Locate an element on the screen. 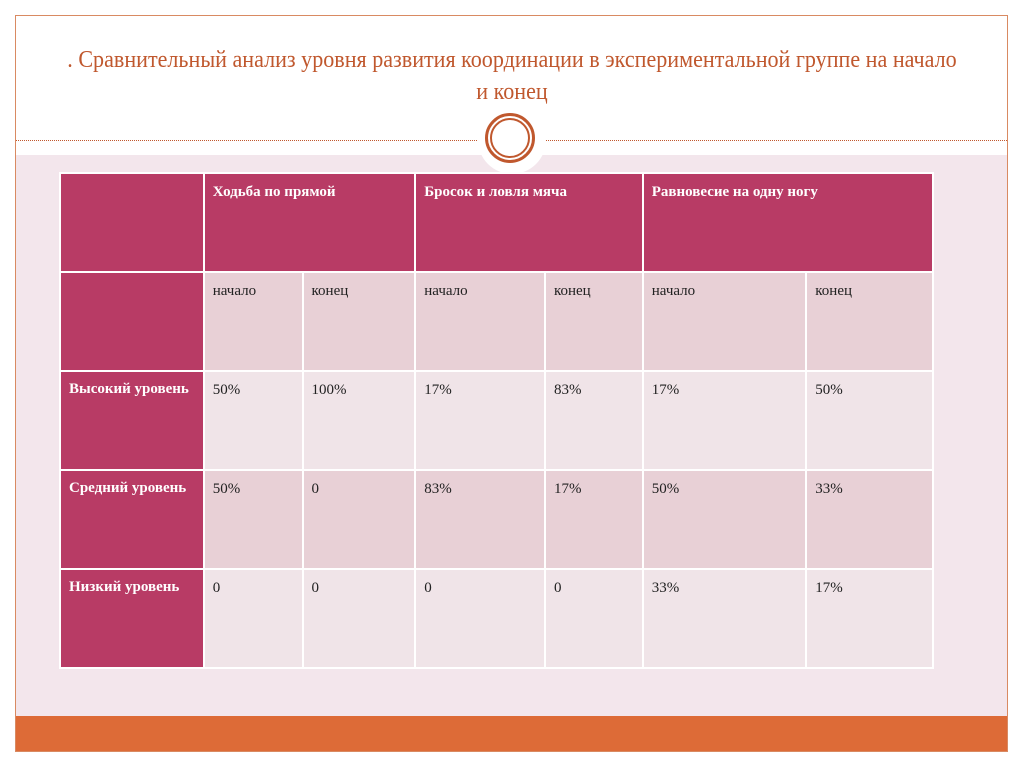 The width and height of the screenshot is (1024, 767). group-header: Равновесие на одну ногу is located at coordinates (788, 222).